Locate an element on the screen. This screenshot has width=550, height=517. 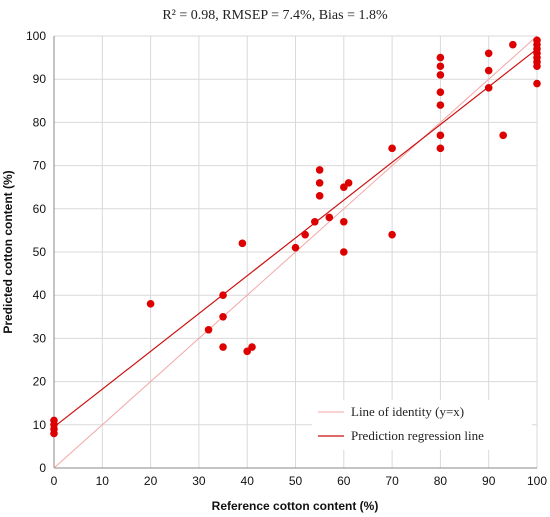
y-tick-label: 30 is located at coordinates (40, 338).